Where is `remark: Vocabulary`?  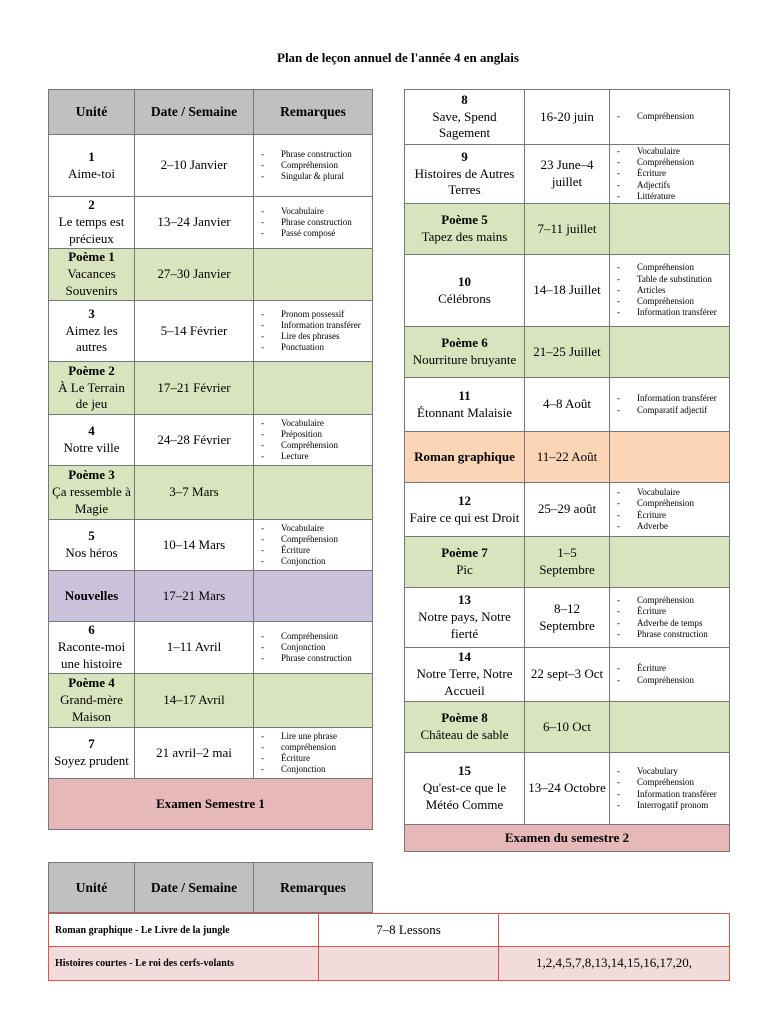 remark: Vocabulary is located at coordinates (671, 771).